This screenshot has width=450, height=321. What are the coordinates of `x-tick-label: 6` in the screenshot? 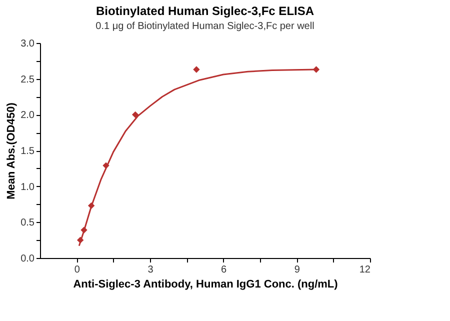 It's located at (224, 270).